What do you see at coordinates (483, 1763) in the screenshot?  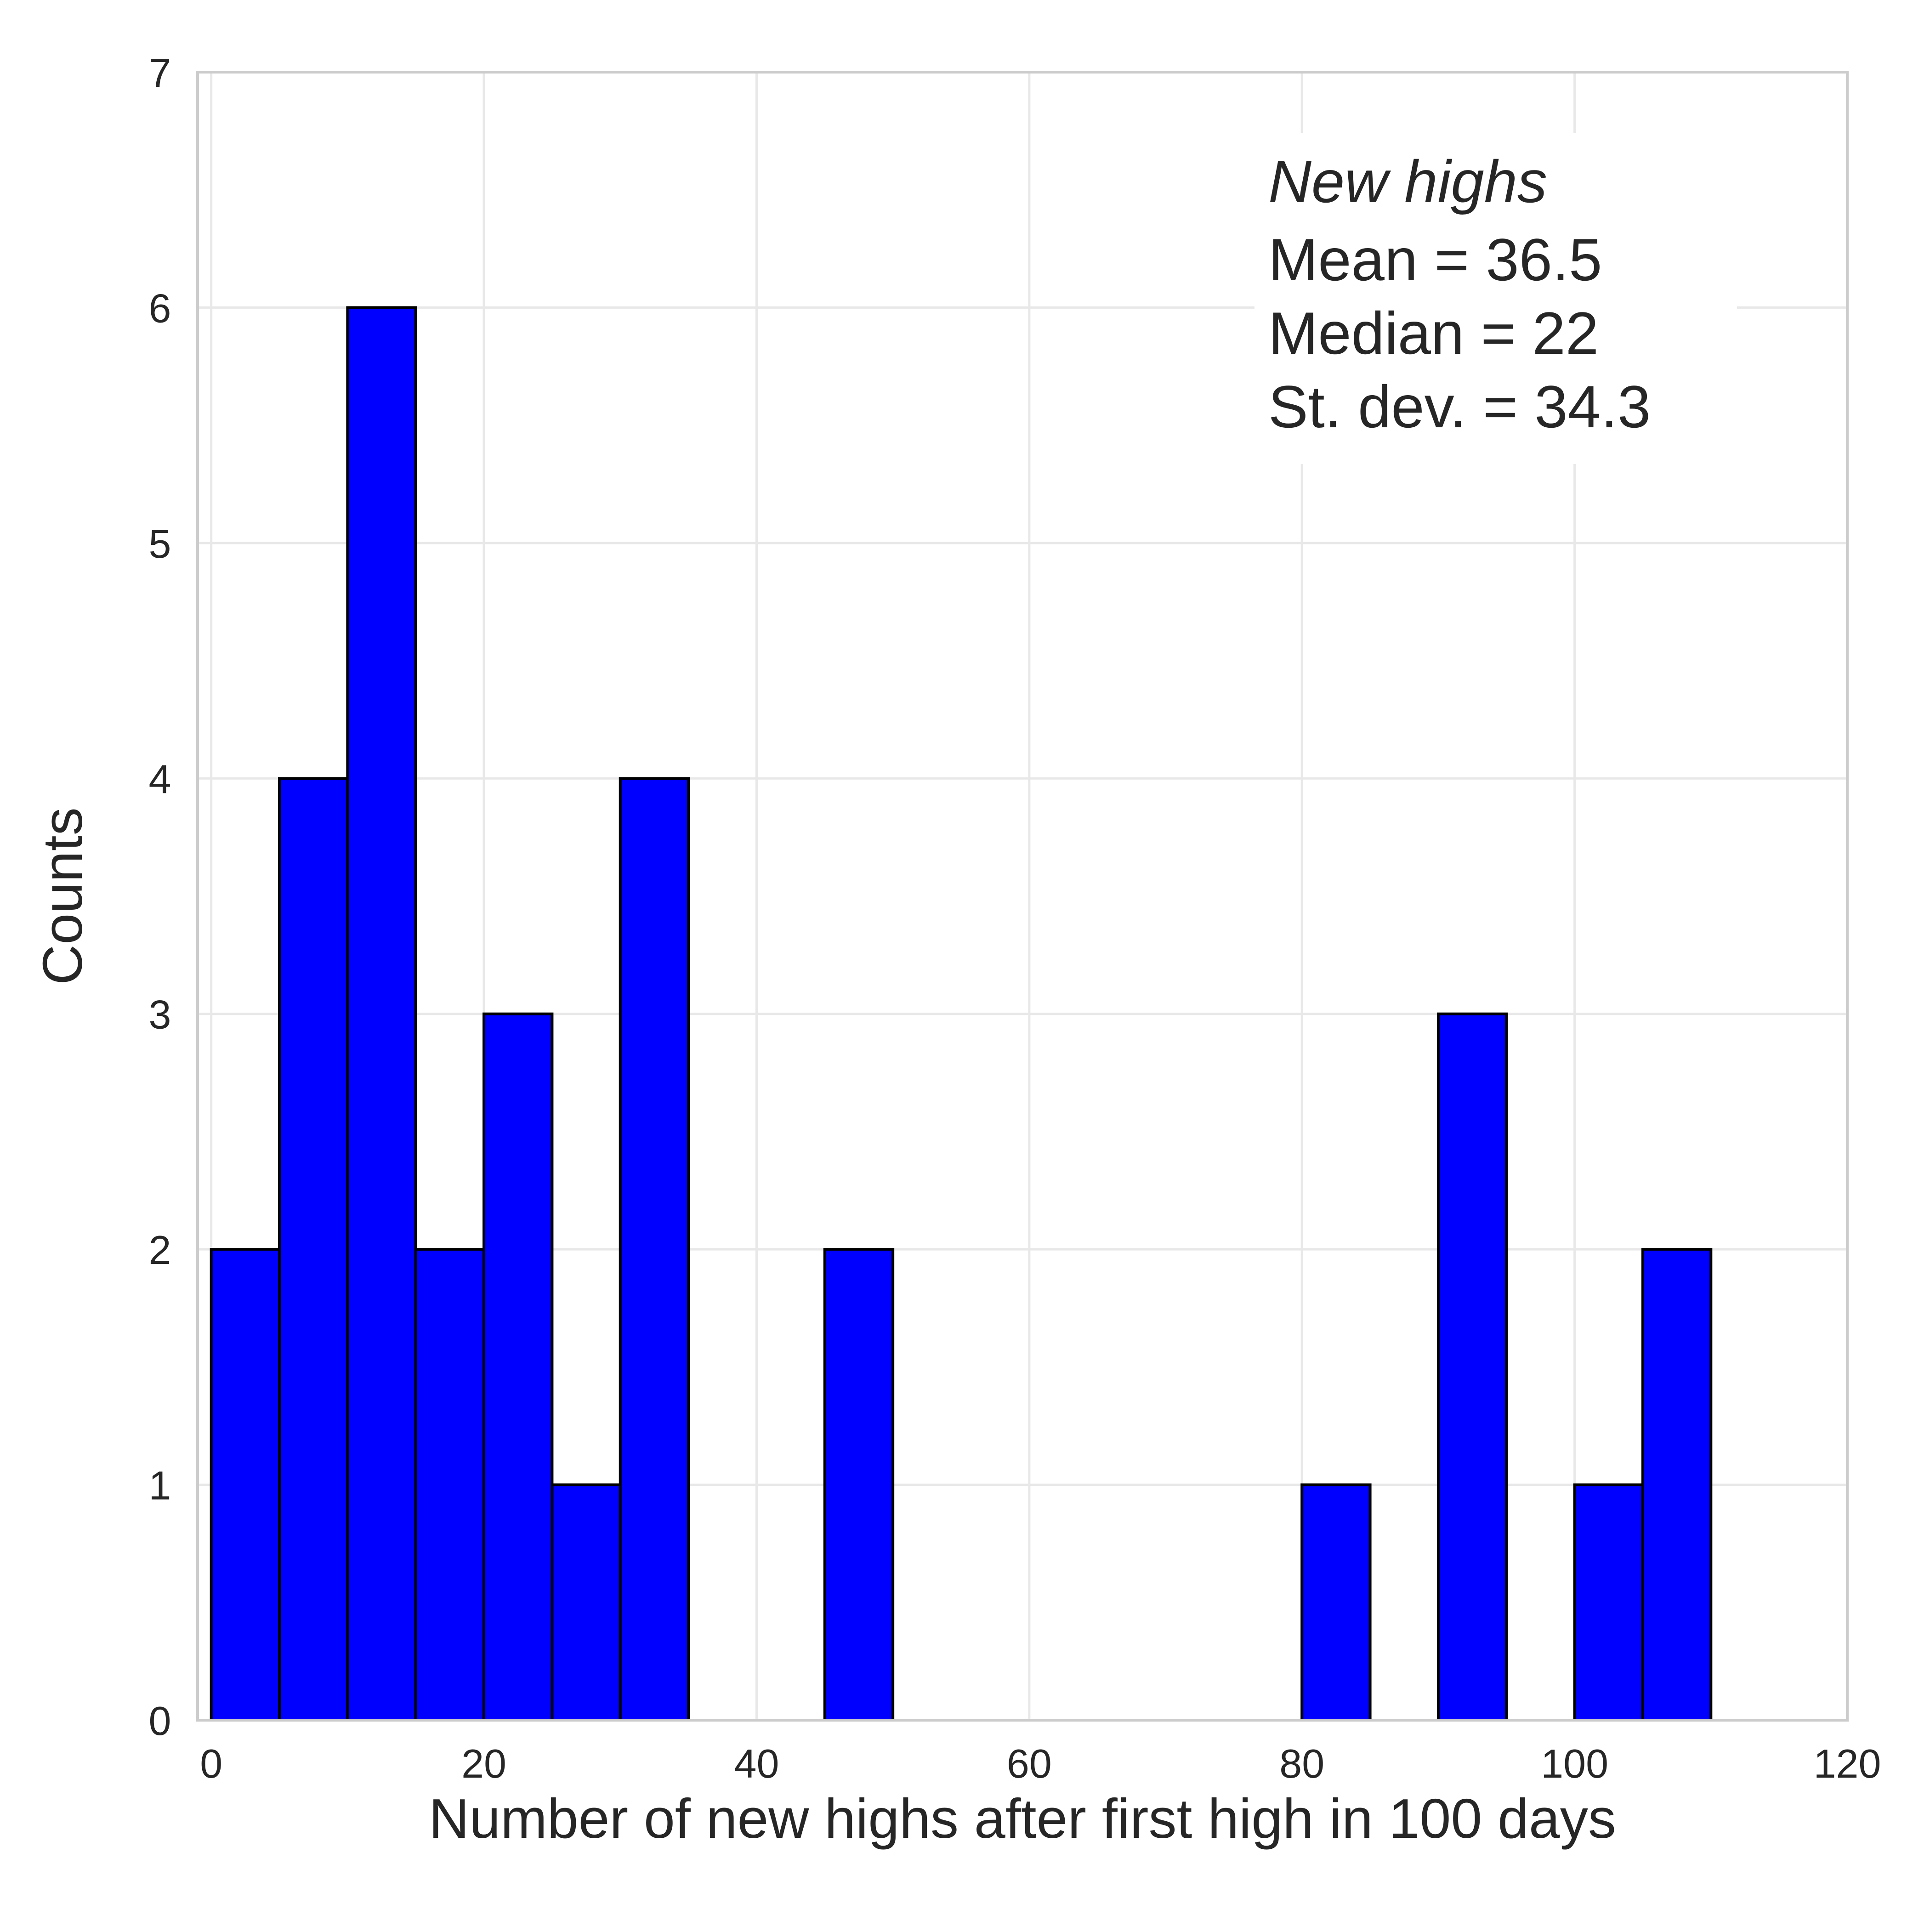 I see `x-tick-label: 20` at bounding box center [483, 1763].